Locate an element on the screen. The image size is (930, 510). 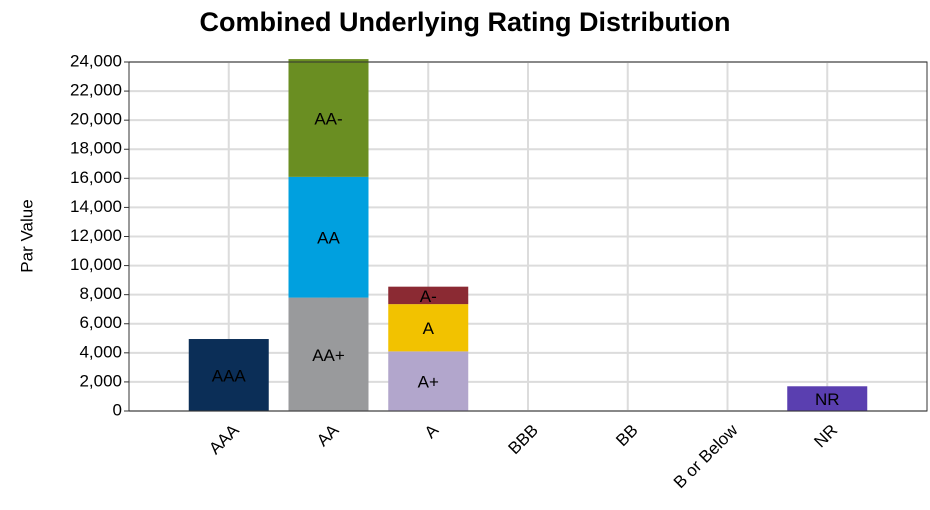
segment-label: AAA is located at coordinates (229, 375).